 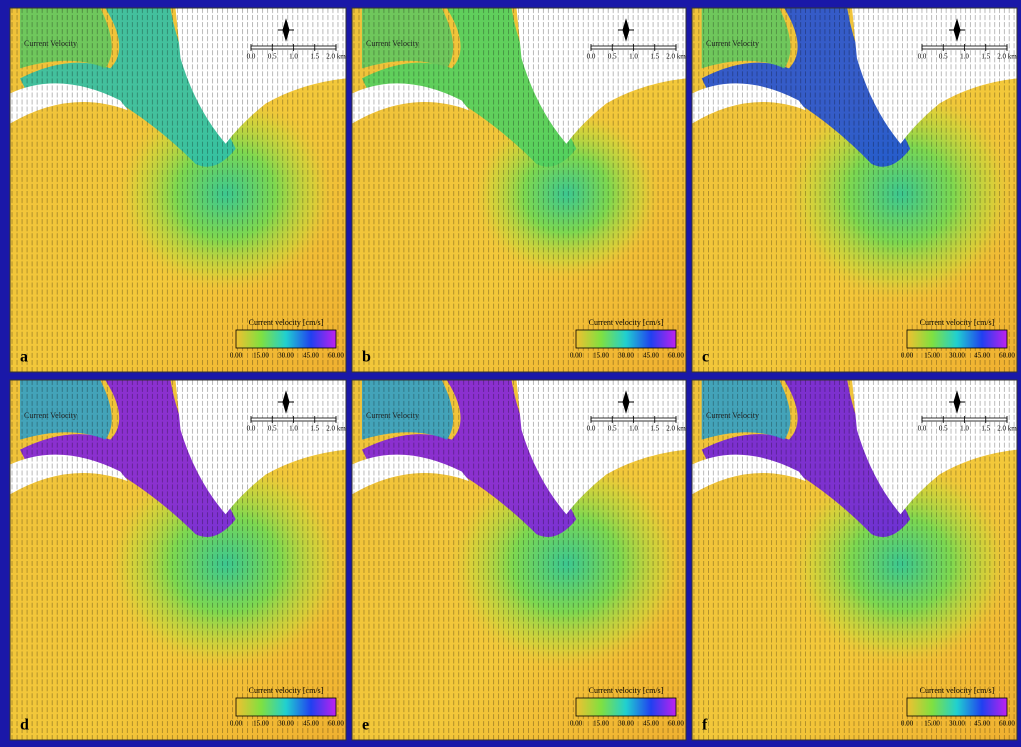 I want to click on panel-letter: f, so click(x=705, y=725).